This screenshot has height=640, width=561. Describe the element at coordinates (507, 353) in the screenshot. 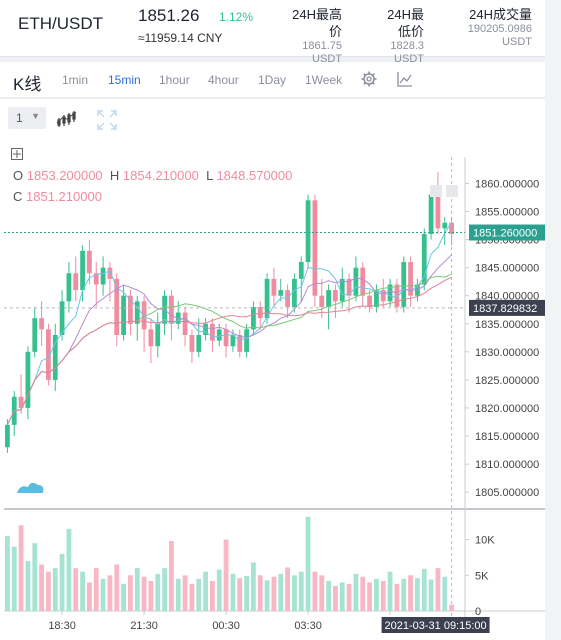

I see `y-axis-tick-label: 1830.000000` at that location.